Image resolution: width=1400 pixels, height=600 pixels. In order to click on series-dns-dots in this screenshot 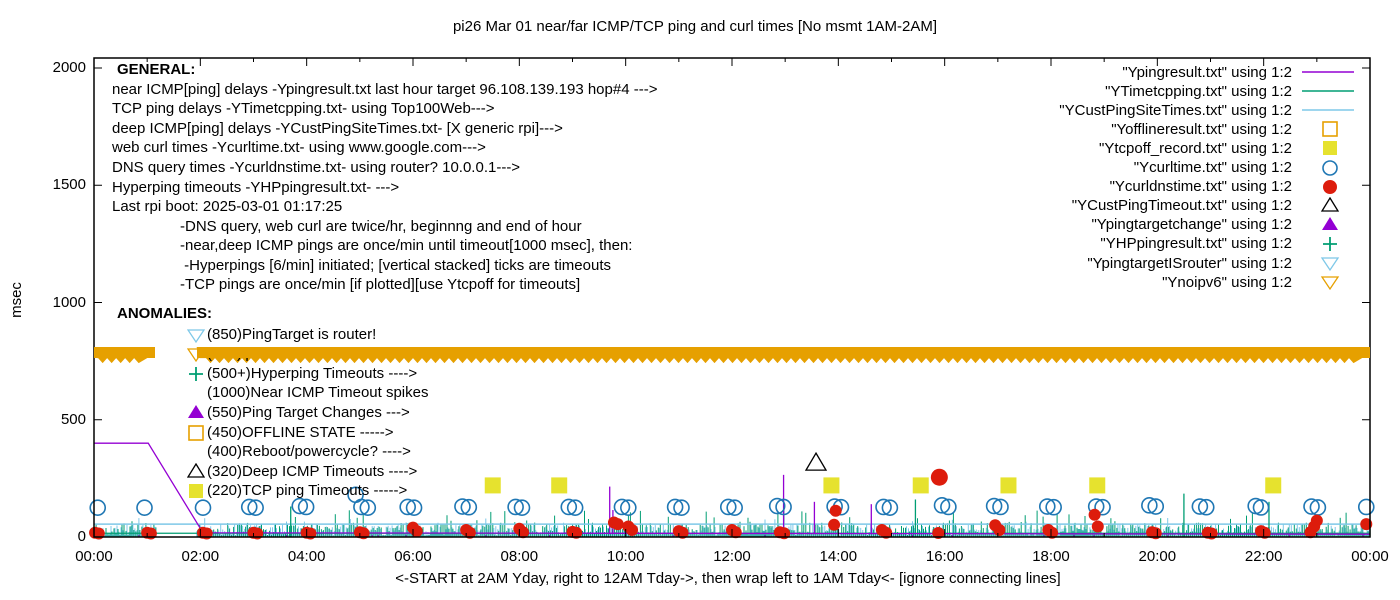, I will do `click(731, 504)`.